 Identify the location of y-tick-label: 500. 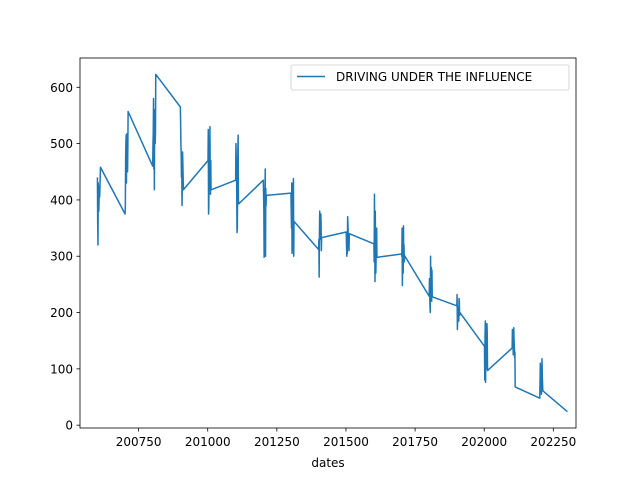
(61, 144).